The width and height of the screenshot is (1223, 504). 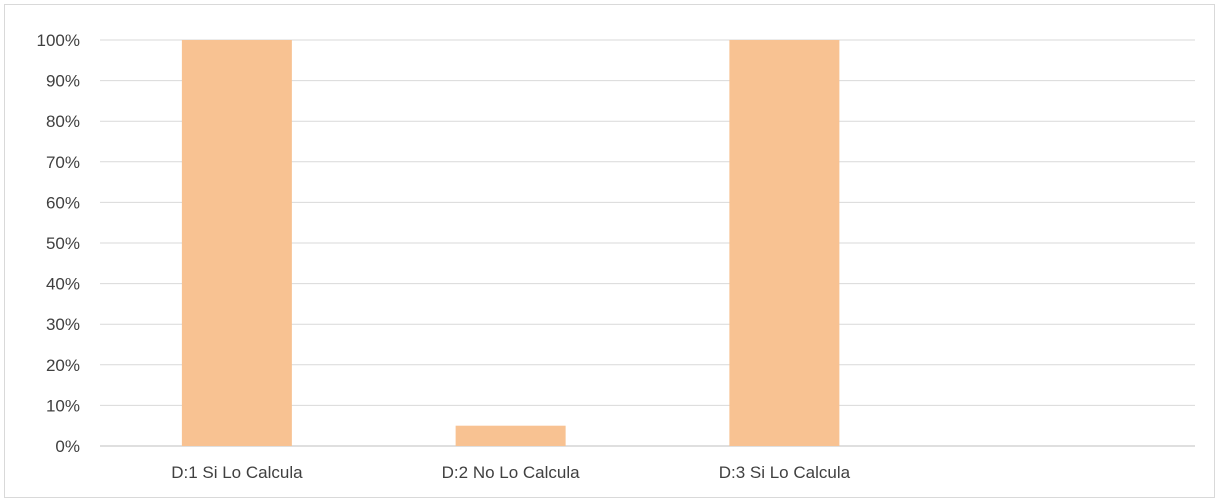 What do you see at coordinates (63, 121) in the screenshot?
I see `y-tick-label: 80%` at bounding box center [63, 121].